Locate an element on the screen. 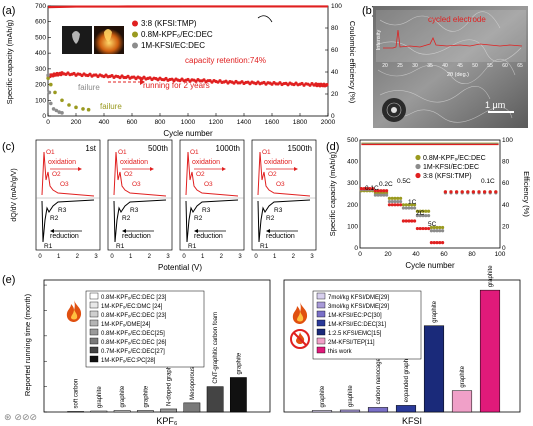  y-tick-label: 100 is located at coordinates (352, 226).